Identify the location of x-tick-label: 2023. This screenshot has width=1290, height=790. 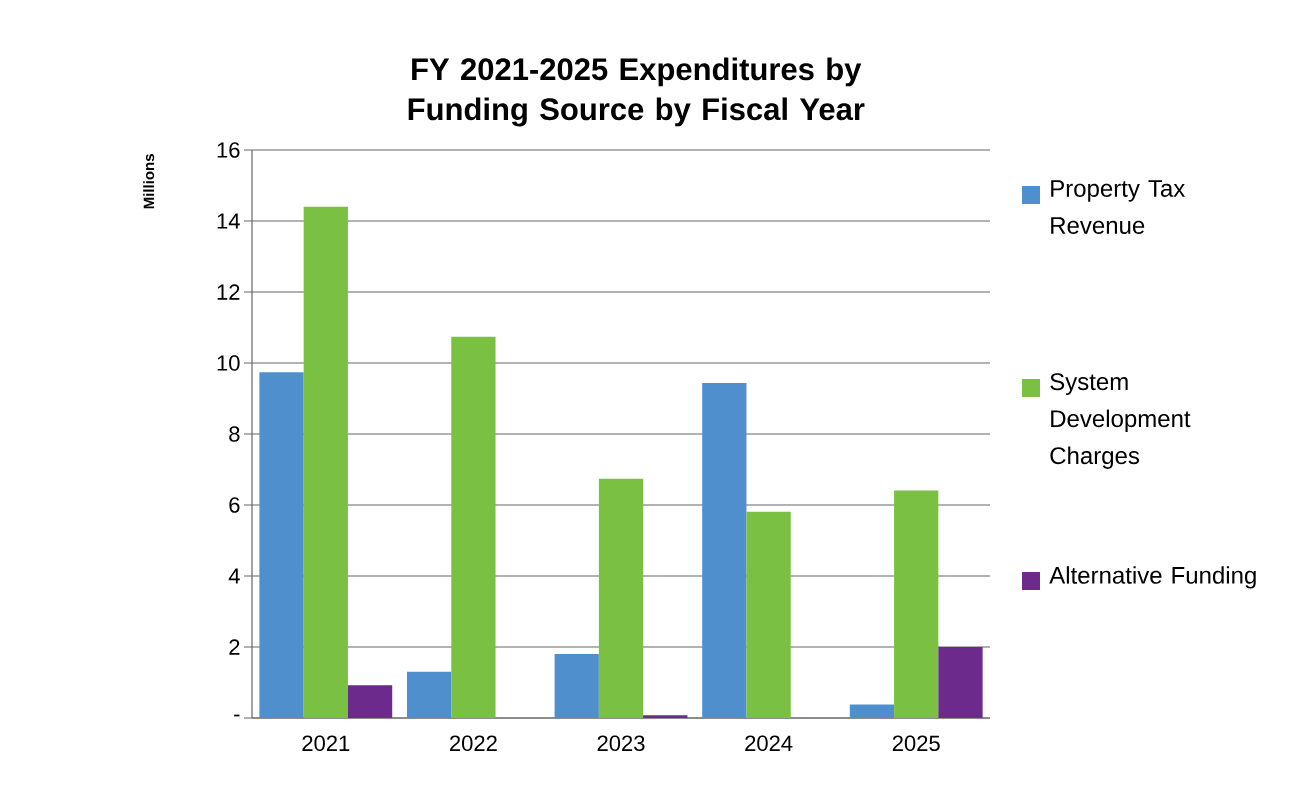
(621, 743).